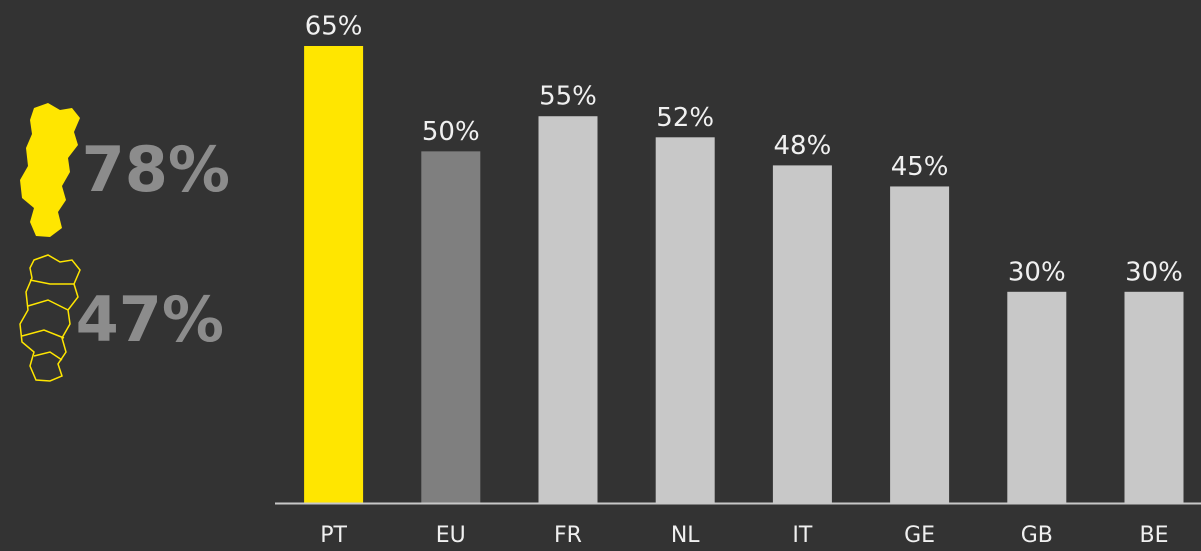 The image size is (1201, 551). Describe the element at coordinates (802, 535) in the screenshot. I see `x-tick-label: IT` at that location.